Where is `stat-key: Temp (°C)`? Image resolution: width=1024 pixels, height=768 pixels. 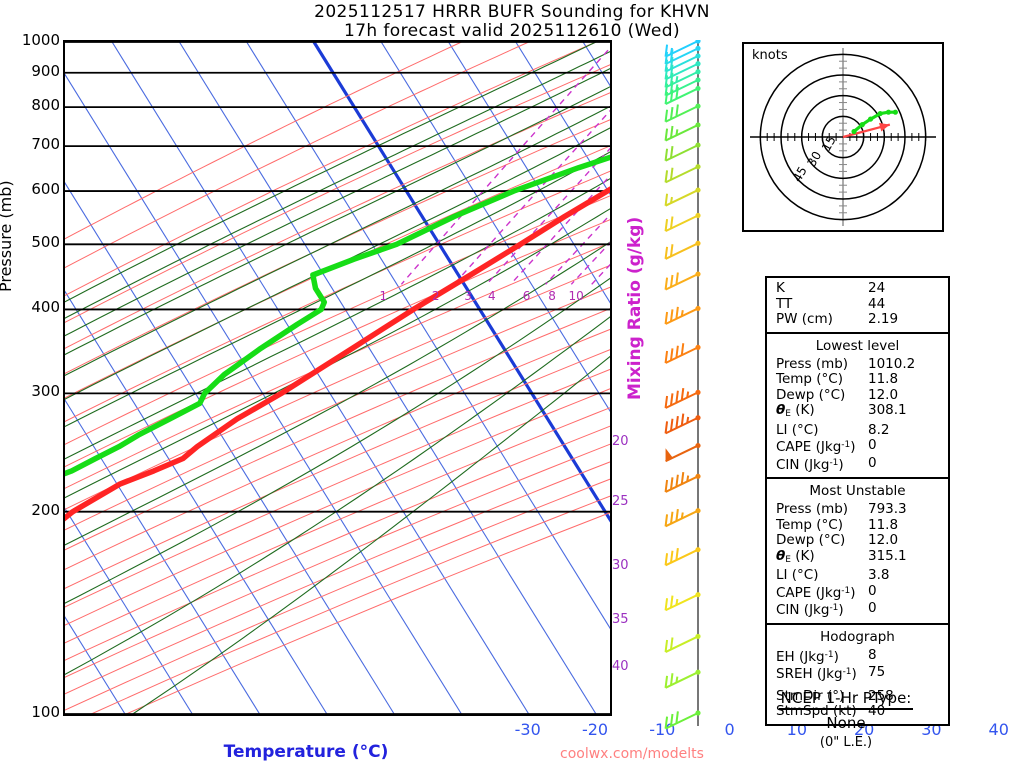 stat-key: Temp (°C) is located at coordinates (809, 379).